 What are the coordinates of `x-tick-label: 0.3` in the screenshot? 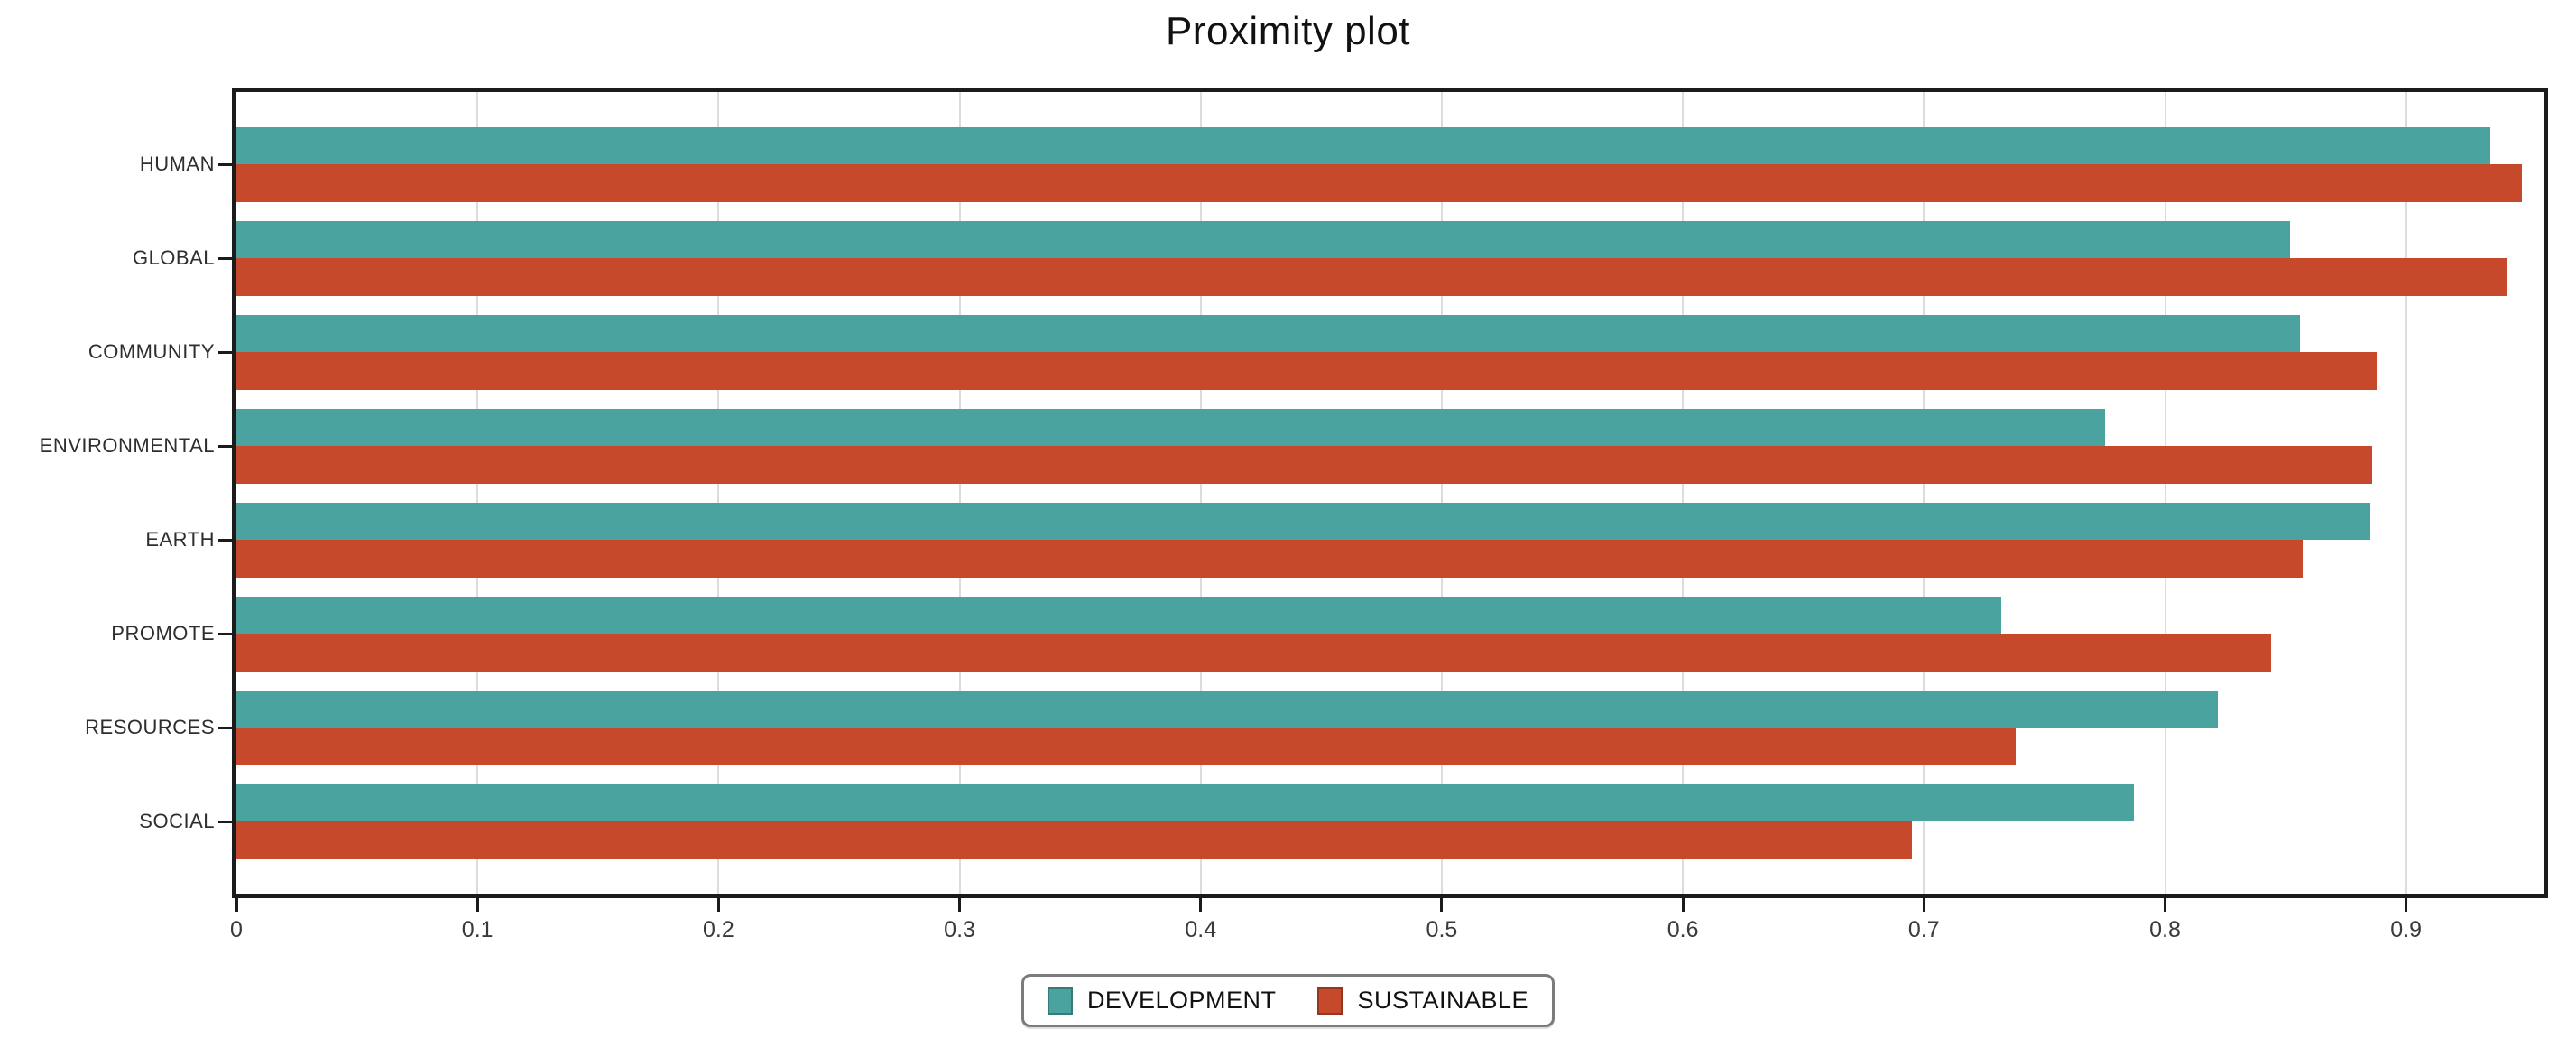 It's located at (959, 929).